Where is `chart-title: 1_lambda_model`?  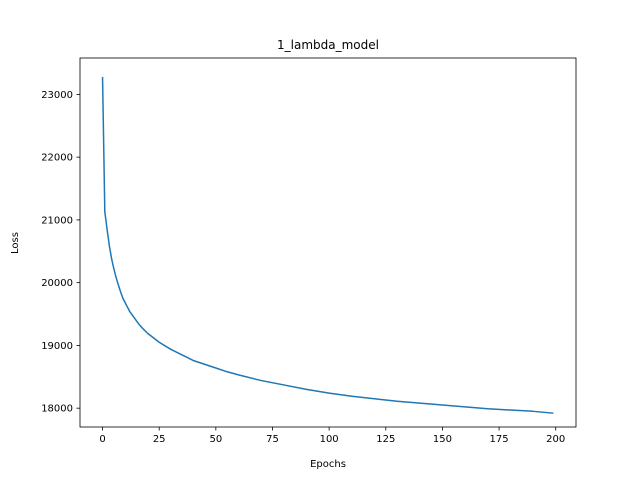
chart-title: 1_lambda_model is located at coordinates (328, 45).